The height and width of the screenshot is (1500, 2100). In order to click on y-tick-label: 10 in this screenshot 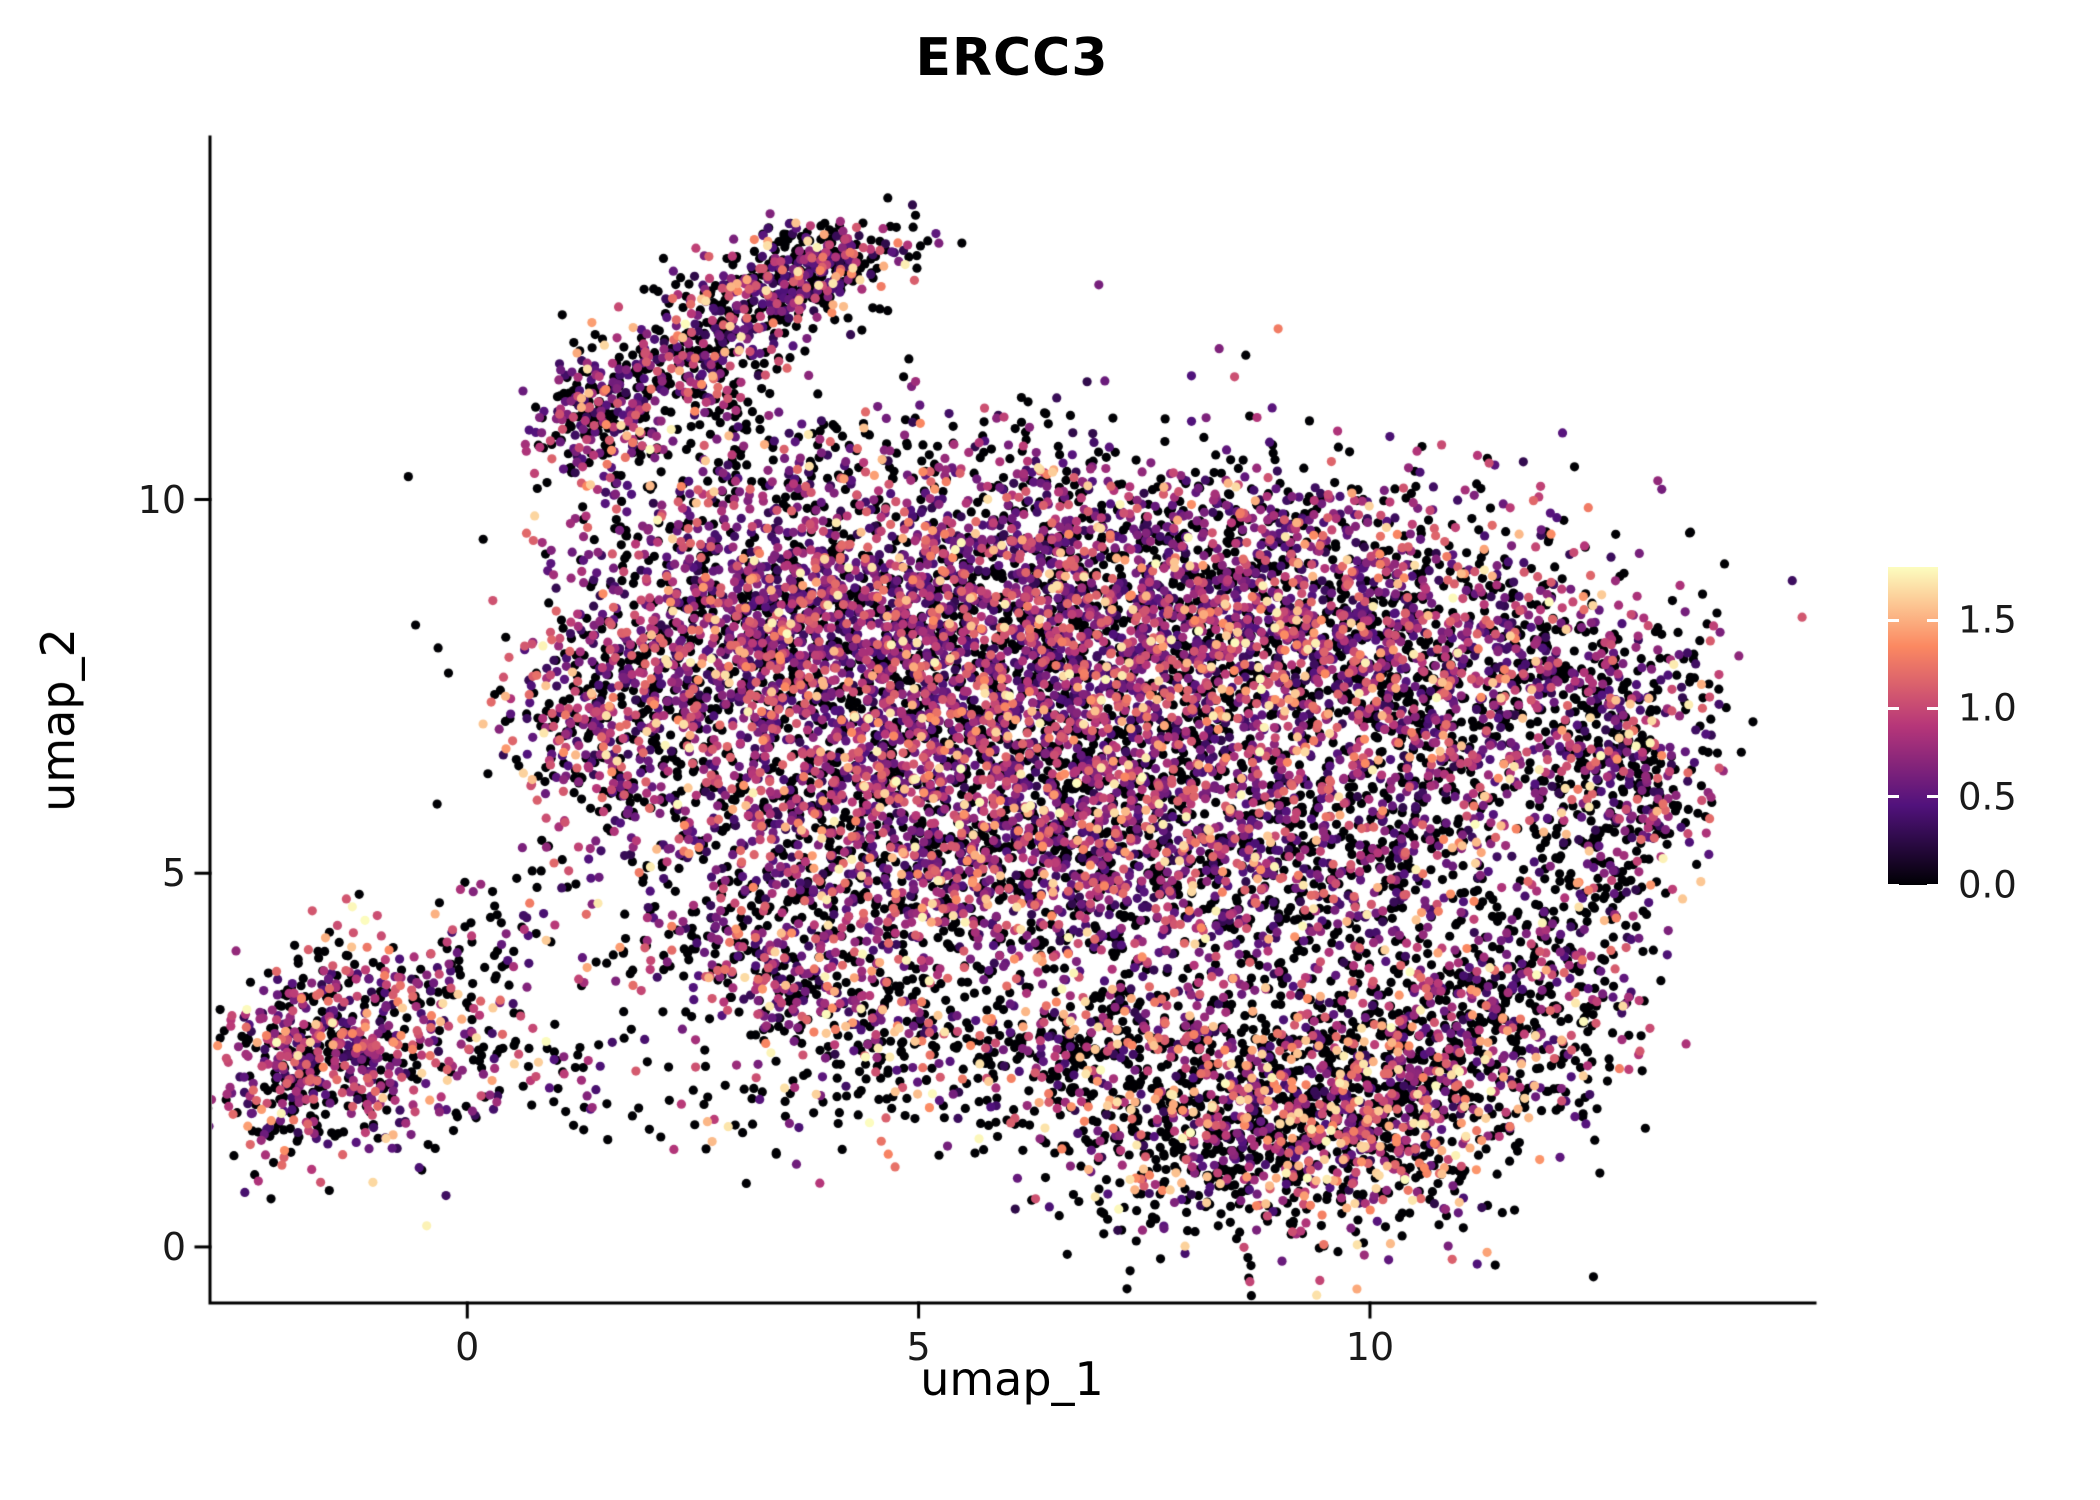, I will do `click(161, 499)`.